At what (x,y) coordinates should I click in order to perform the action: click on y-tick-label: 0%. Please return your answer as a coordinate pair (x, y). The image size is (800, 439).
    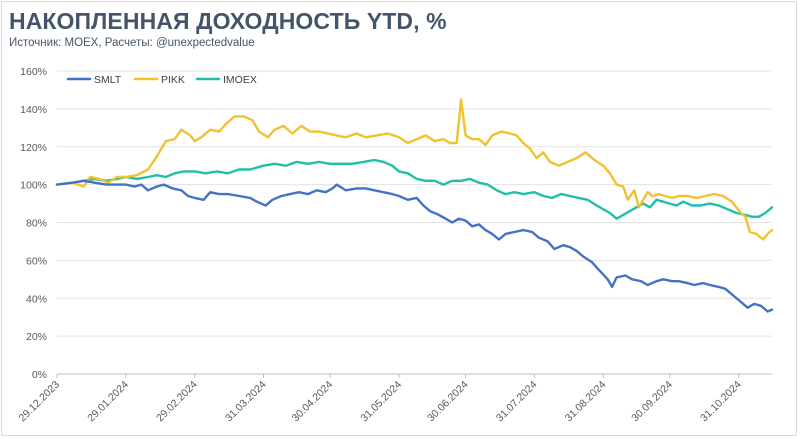
    Looking at the image, I should click on (39, 375).